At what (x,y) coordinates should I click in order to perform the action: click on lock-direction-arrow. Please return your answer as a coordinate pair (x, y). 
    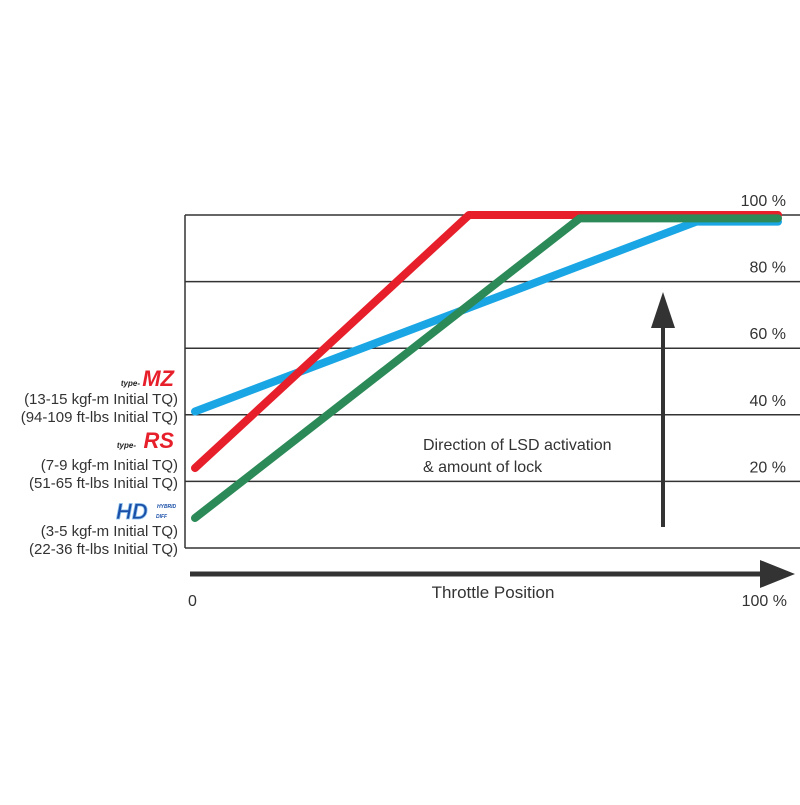
    Looking at the image, I should click on (663, 409).